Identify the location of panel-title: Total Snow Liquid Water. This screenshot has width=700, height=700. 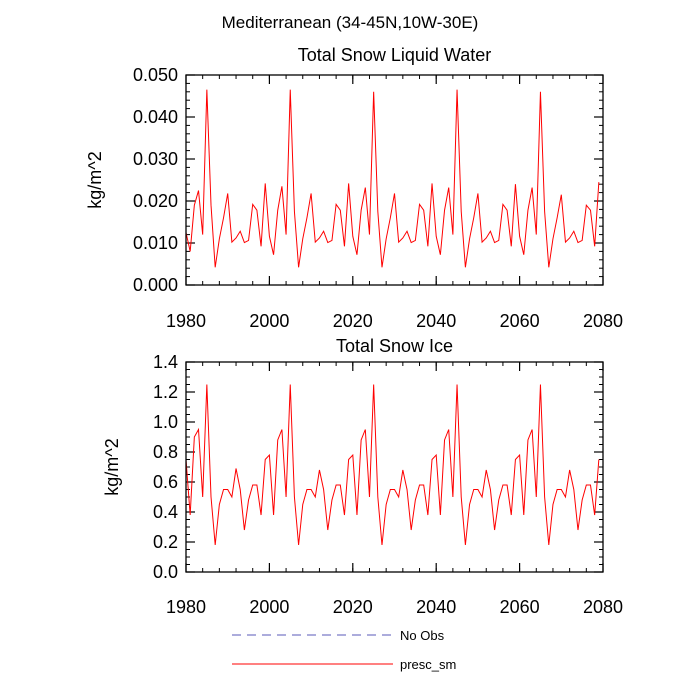
(394, 55).